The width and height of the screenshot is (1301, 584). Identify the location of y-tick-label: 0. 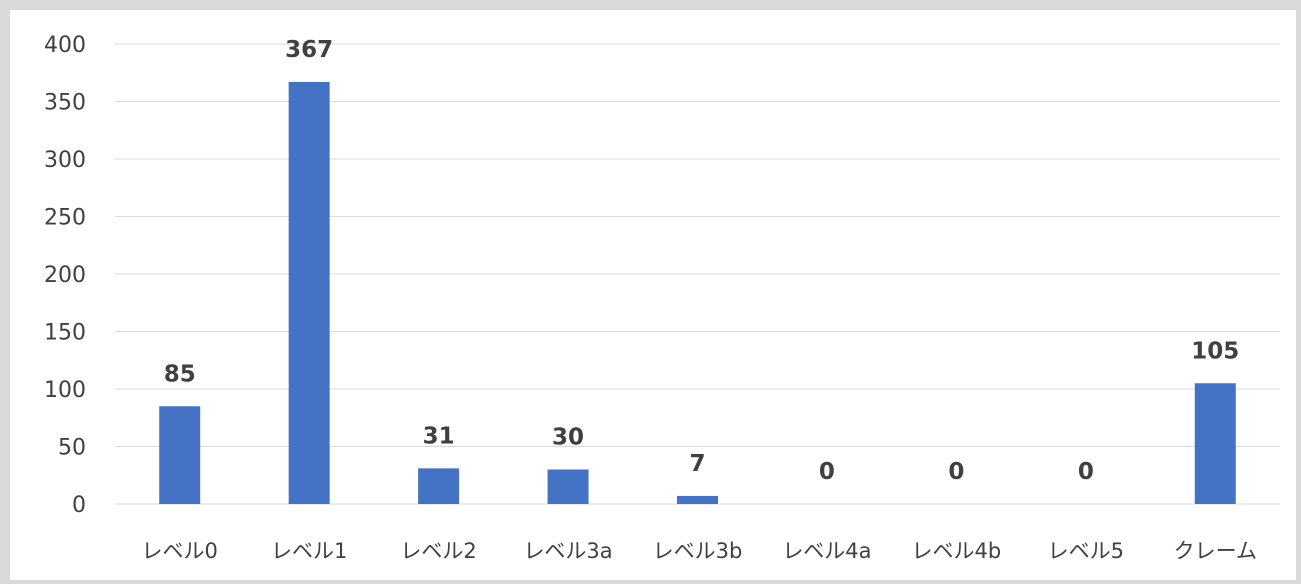
(79, 505).